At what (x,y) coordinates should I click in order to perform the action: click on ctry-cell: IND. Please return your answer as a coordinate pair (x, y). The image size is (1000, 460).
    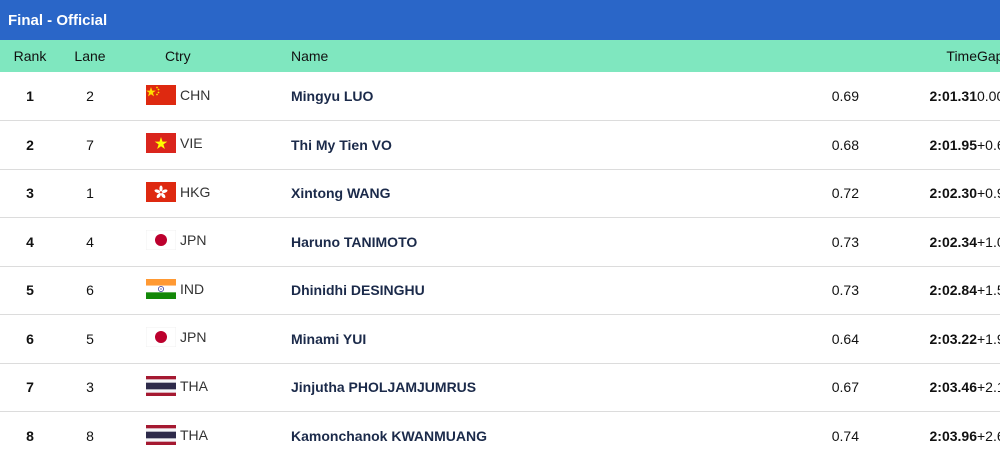
    Looking at the image, I should click on (205, 290).